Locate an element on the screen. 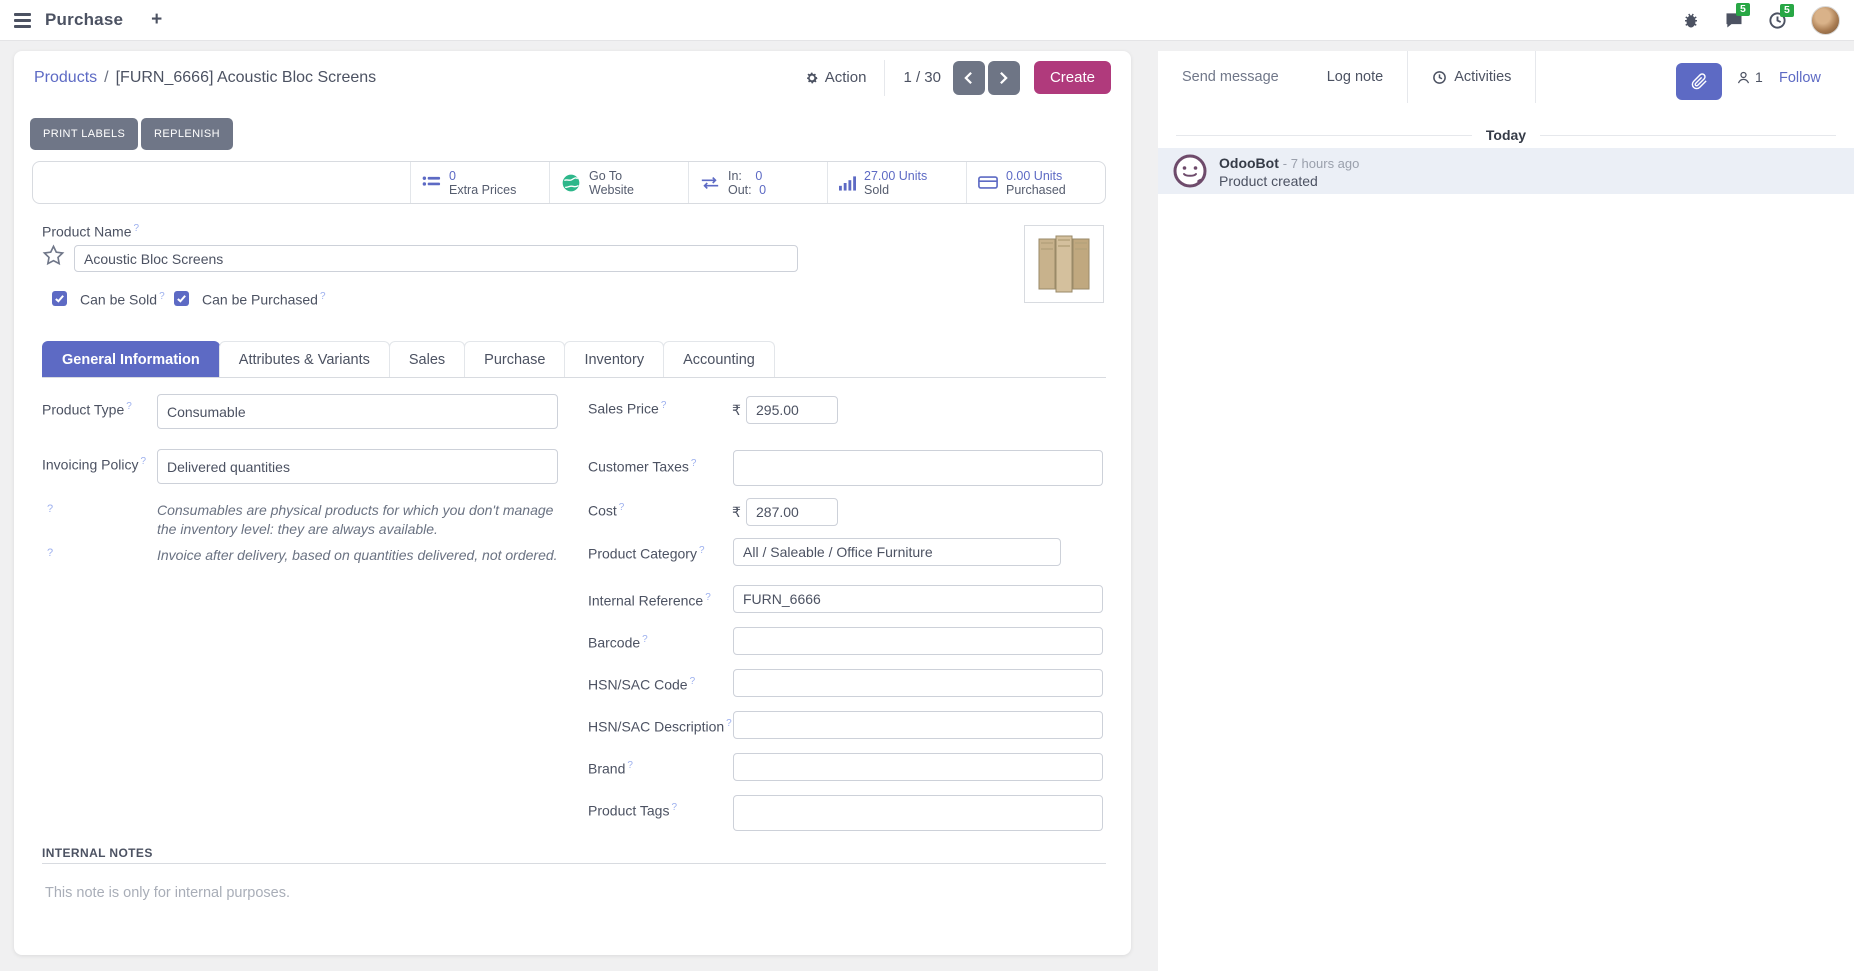  sales-price-input is located at coordinates (792, 410).